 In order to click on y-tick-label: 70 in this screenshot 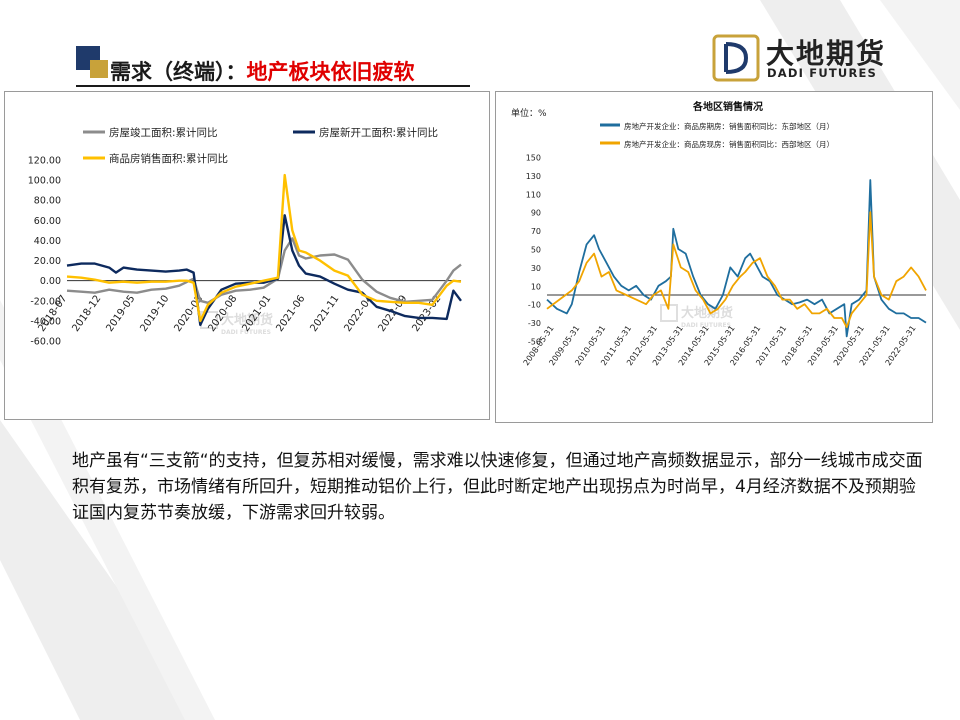, I will do `click(536, 231)`.